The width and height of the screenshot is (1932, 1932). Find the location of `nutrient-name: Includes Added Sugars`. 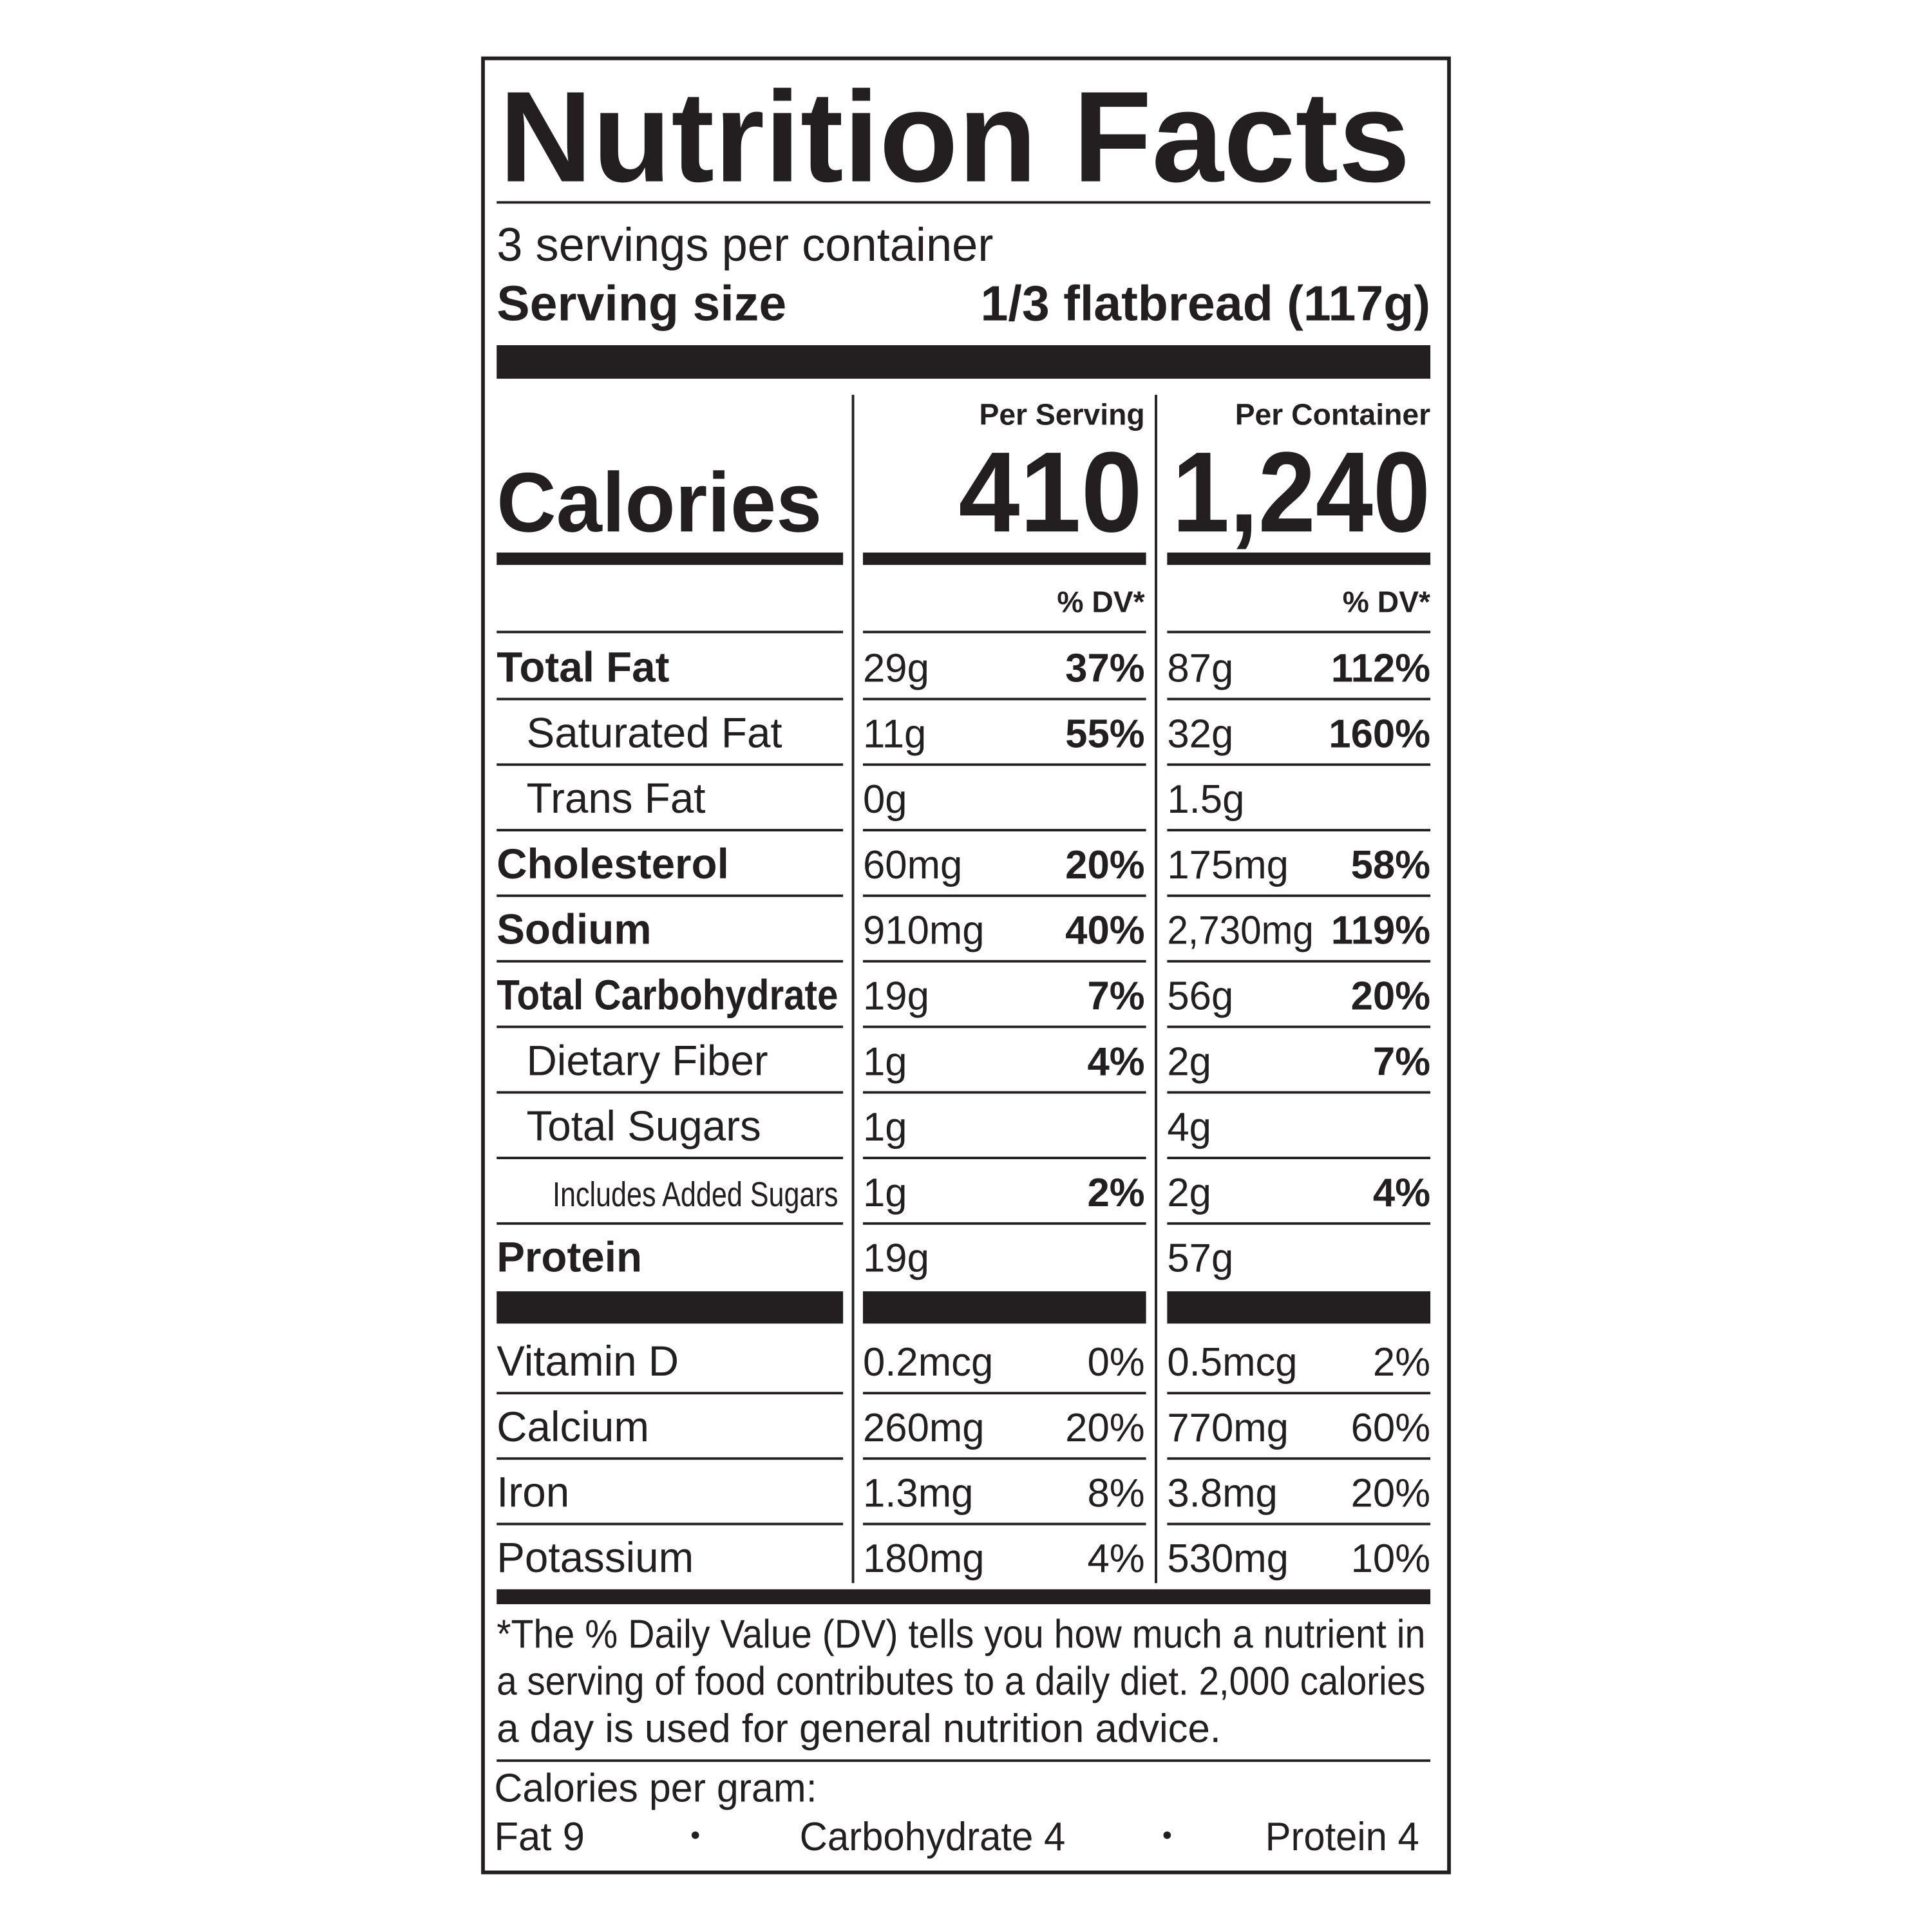

nutrient-name: Includes Added Sugars is located at coordinates (695, 1194).